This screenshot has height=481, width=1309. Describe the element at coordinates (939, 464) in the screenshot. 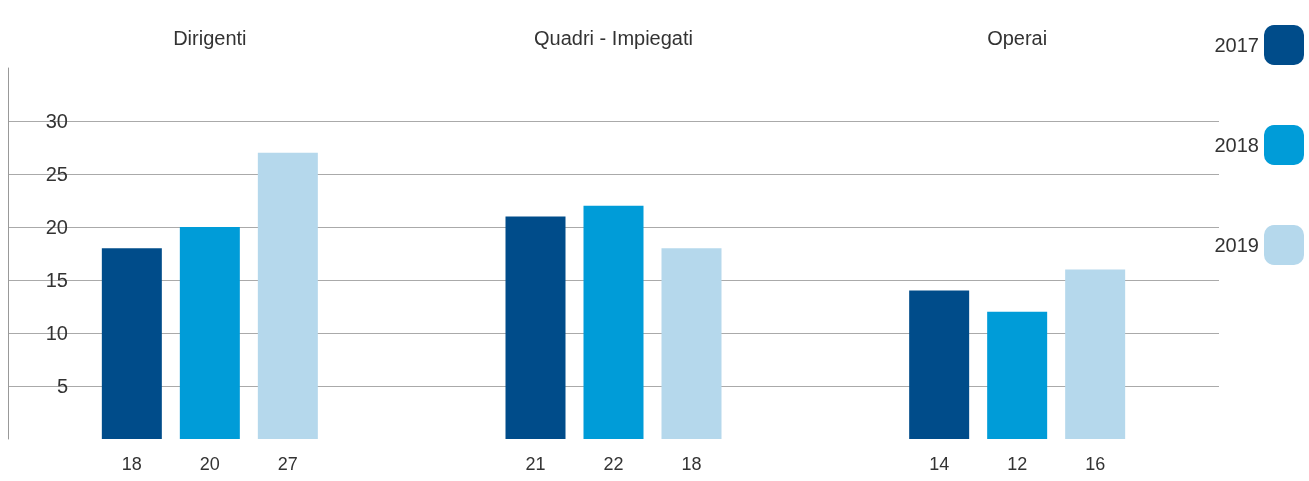

I see `data-label: 14` at that location.